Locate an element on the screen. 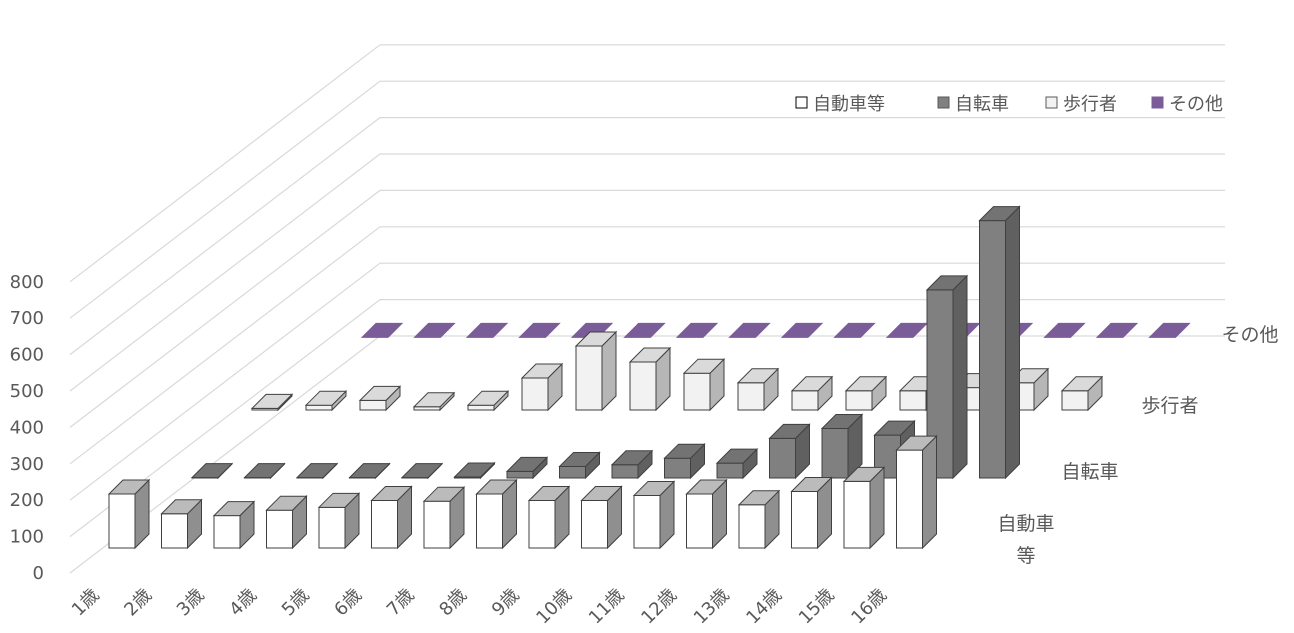 The image size is (1294, 633). x-tick-label: 16歳 is located at coordinates (869, 607).